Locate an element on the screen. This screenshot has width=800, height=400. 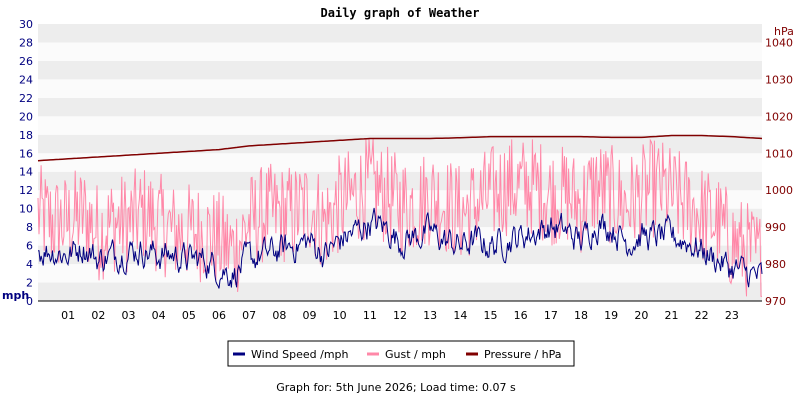
x-tick-label: 10 is located at coordinates (340, 315).